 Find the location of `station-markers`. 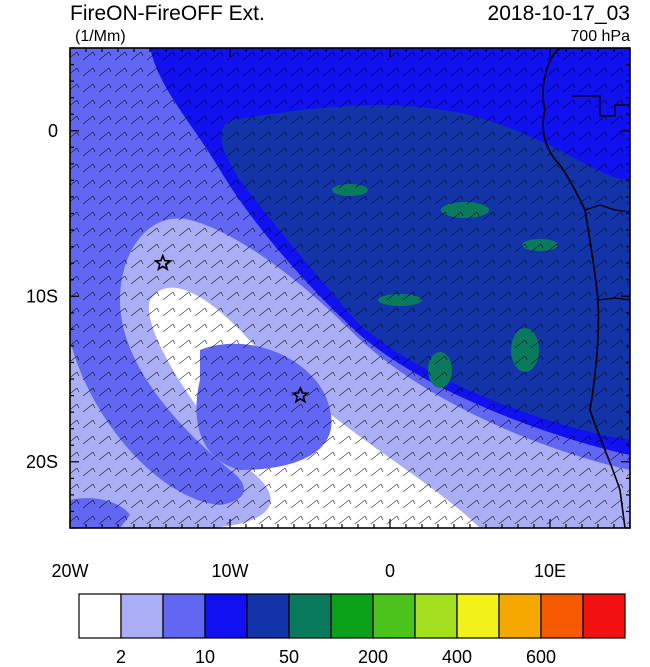

station-markers is located at coordinates (231, 328).